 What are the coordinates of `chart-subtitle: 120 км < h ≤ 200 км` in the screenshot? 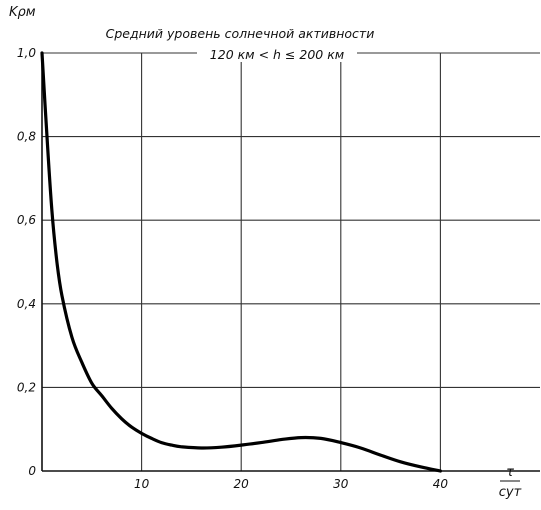 It's located at (277, 54).